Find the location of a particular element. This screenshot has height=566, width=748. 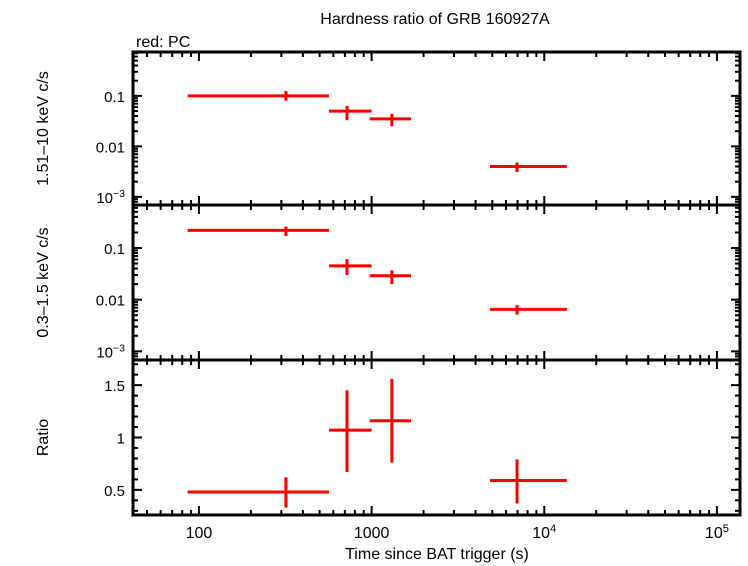

x-tick-label: 10⁴ is located at coordinates (544, 532).